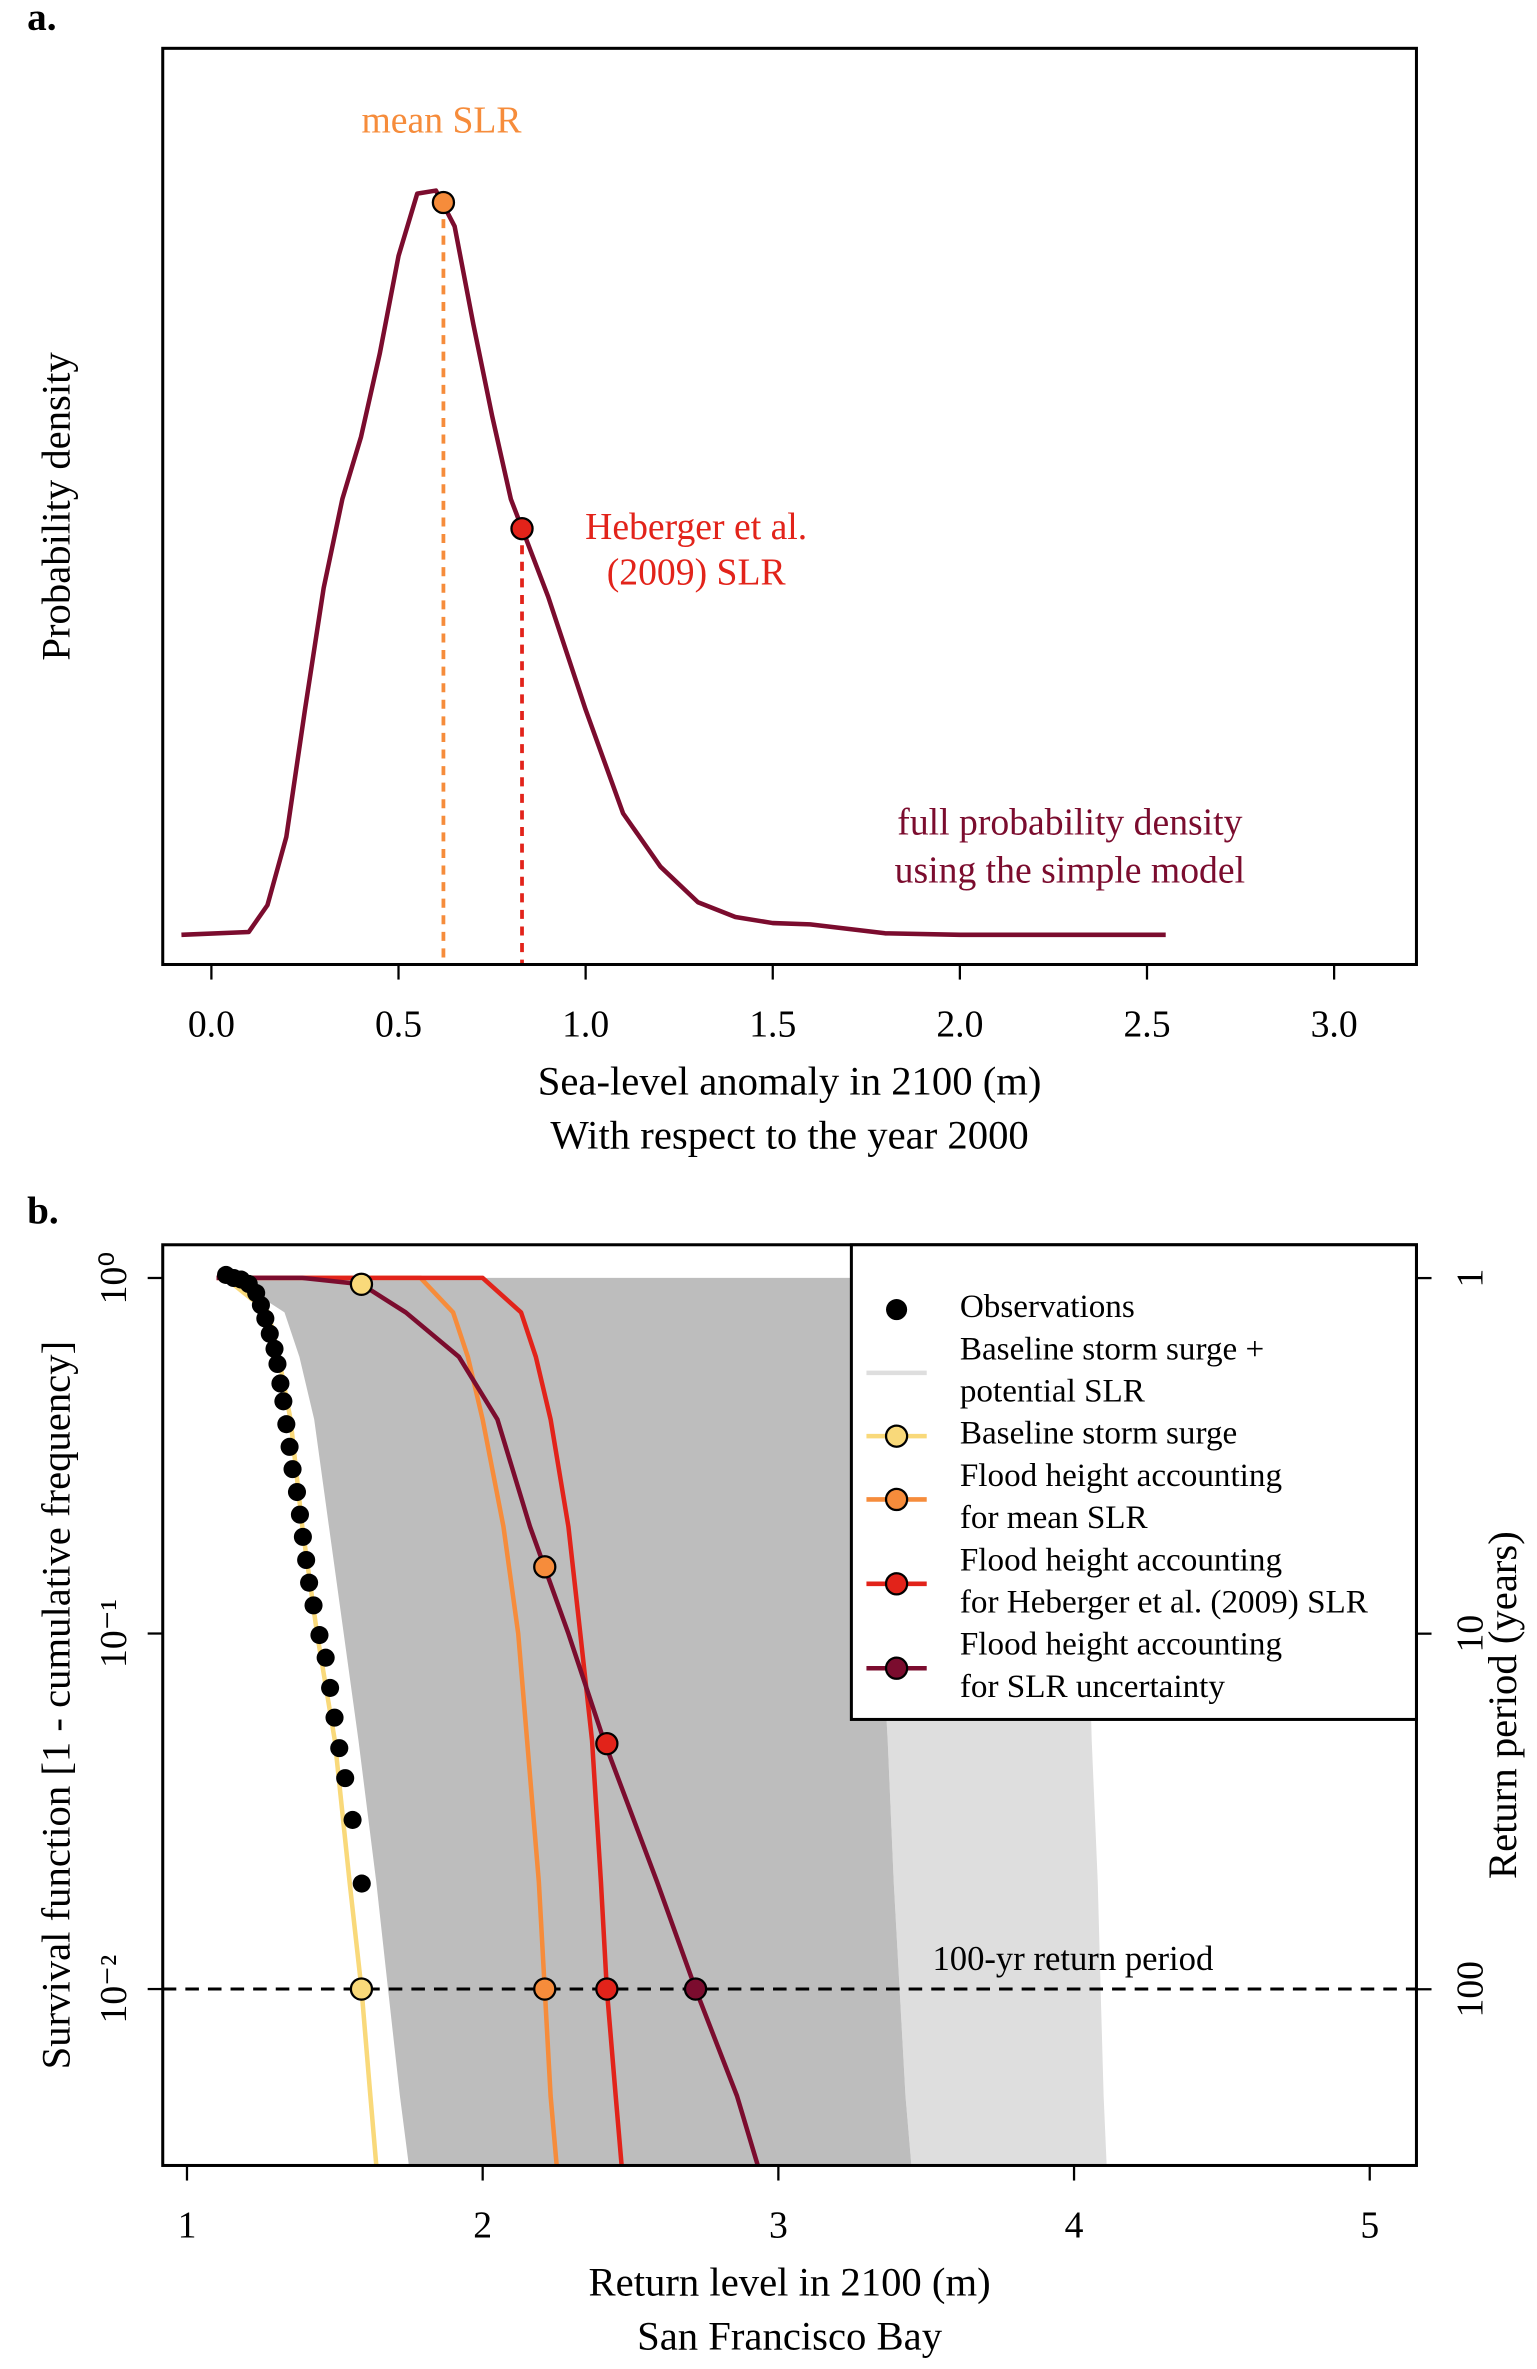  What do you see at coordinates (114, 1989) in the screenshot?
I see `y-tick-label: 10⁻²` at bounding box center [114, 1989].